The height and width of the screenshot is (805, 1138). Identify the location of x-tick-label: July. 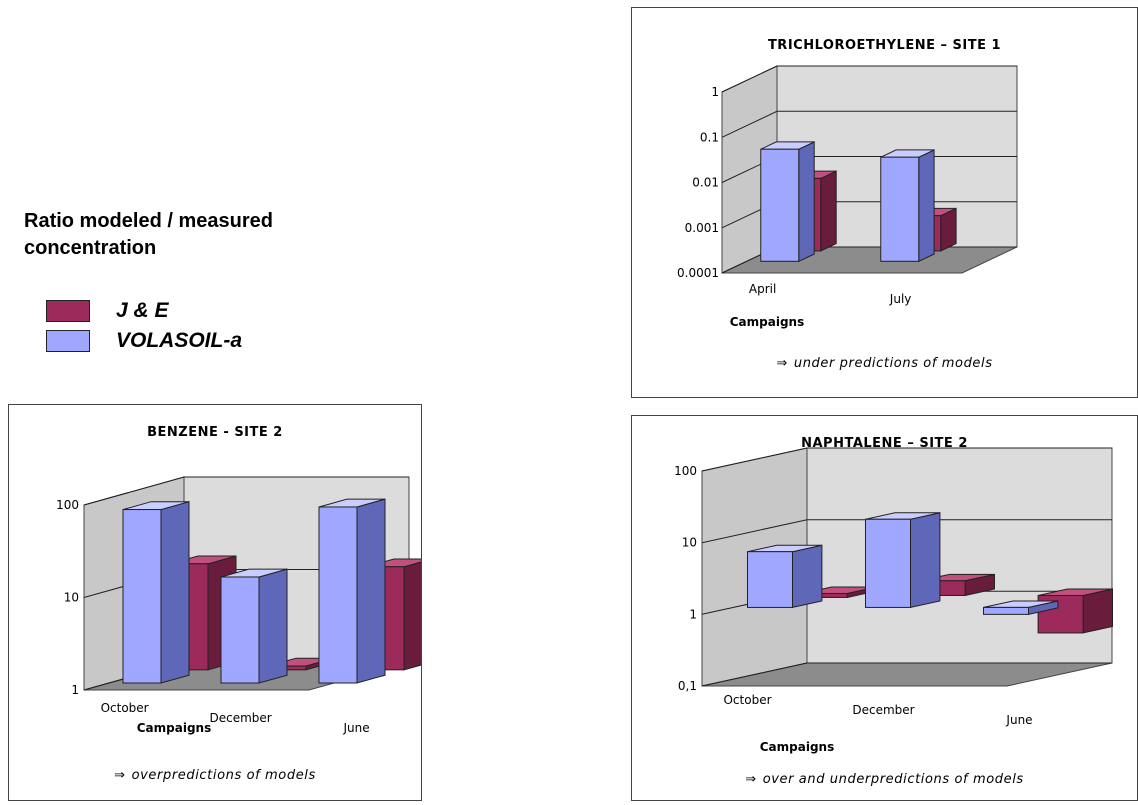
(900, 299).